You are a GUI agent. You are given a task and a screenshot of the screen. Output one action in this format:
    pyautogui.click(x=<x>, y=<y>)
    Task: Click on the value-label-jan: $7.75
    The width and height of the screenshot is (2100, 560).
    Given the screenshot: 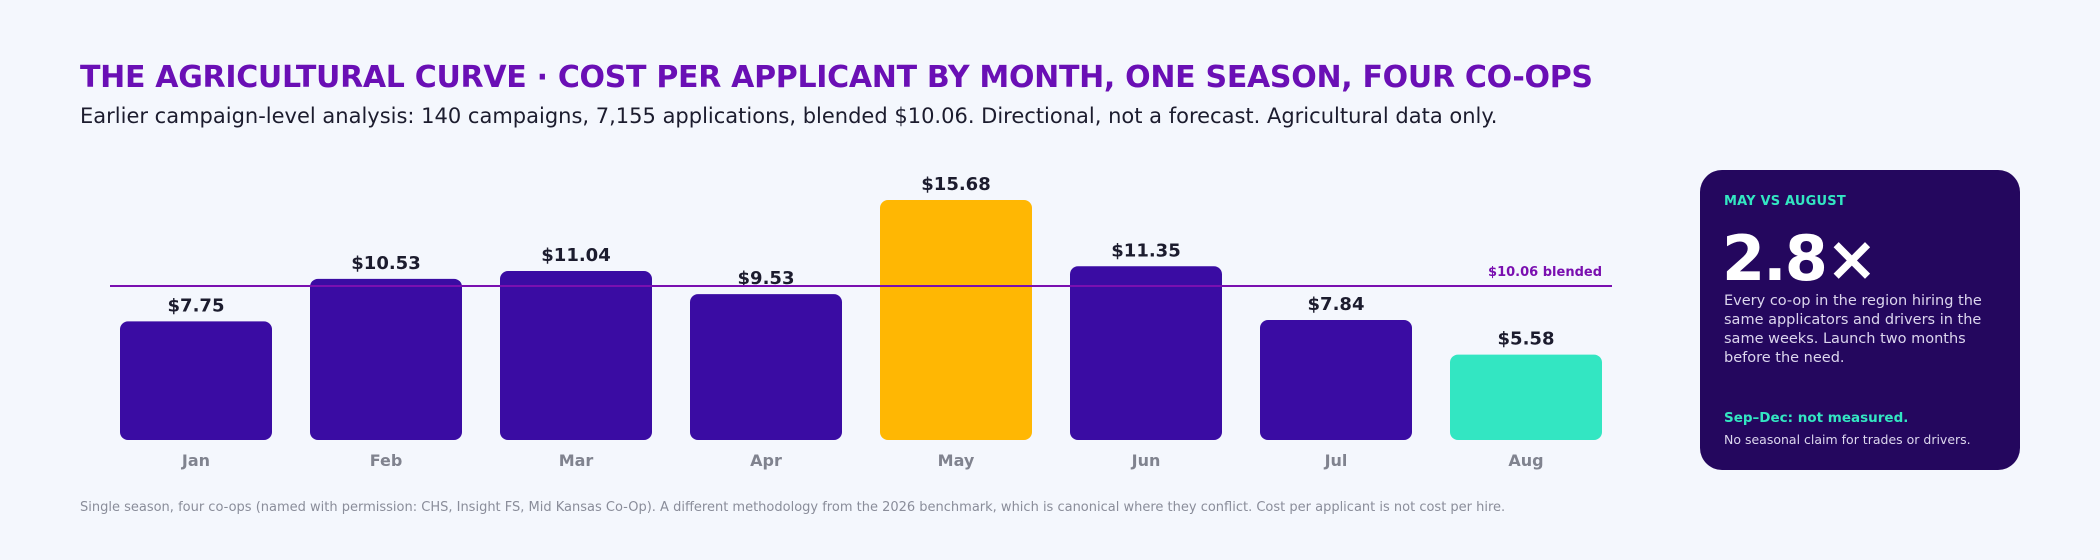 What is the action you would take?
    pyautogui.click(x=196, y=305)
    